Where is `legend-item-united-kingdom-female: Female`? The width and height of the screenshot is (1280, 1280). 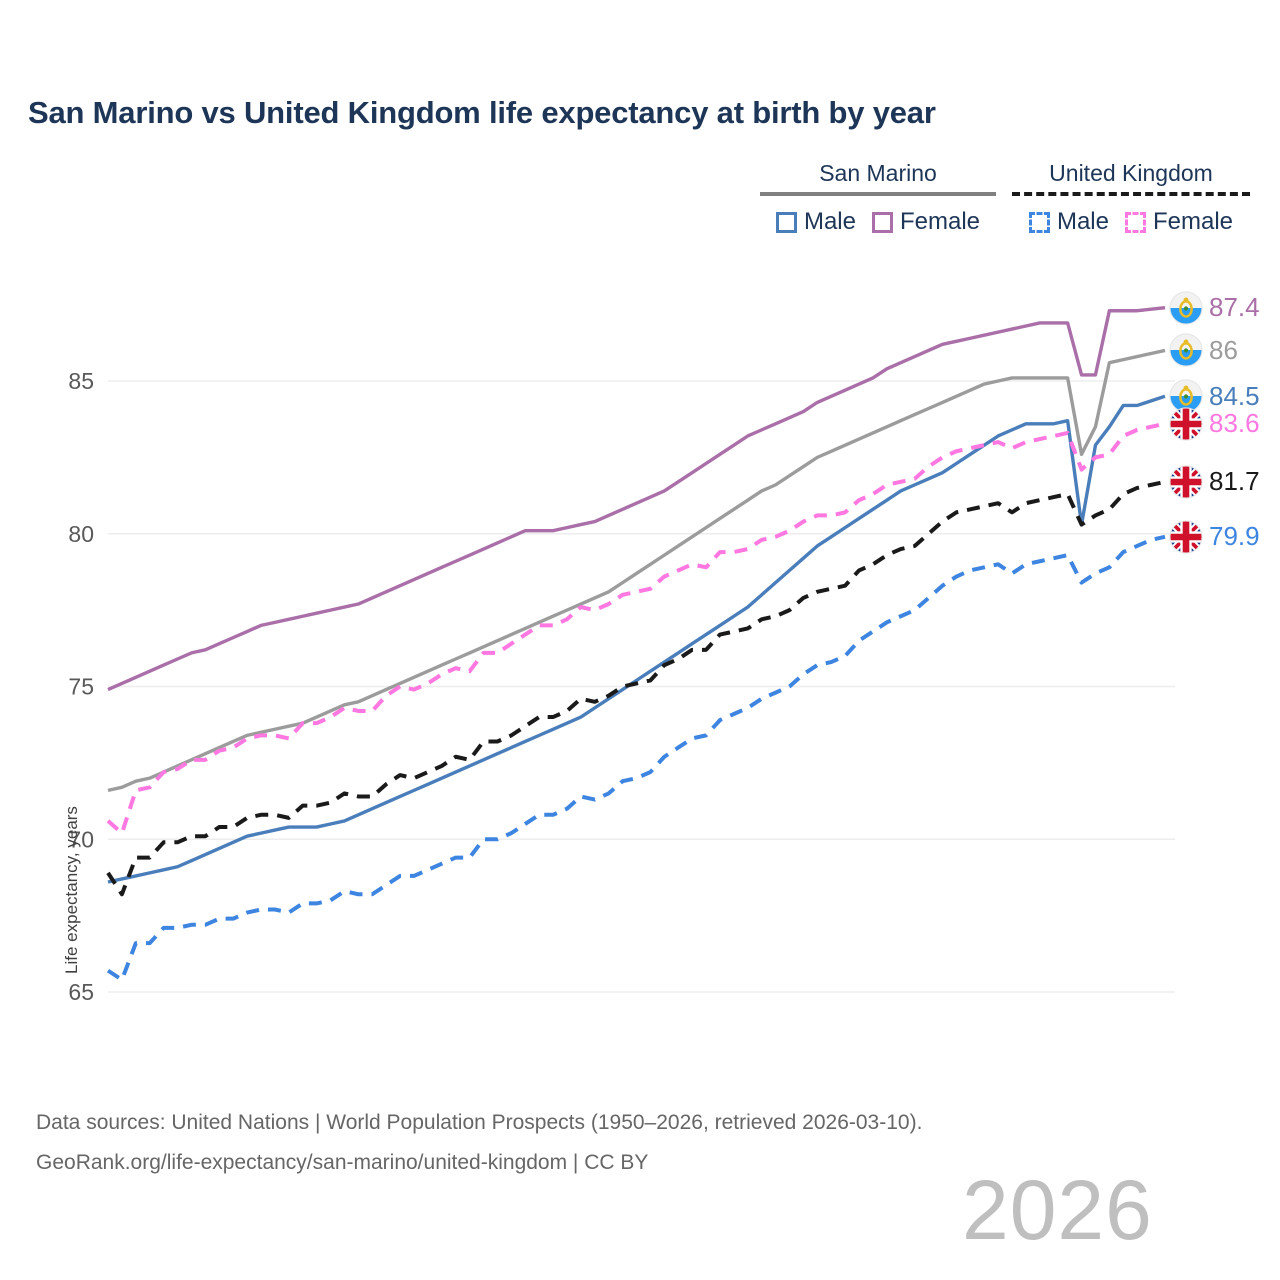
legend-item-united-kingdom-female: Female is located at coordinates (1179, 222).